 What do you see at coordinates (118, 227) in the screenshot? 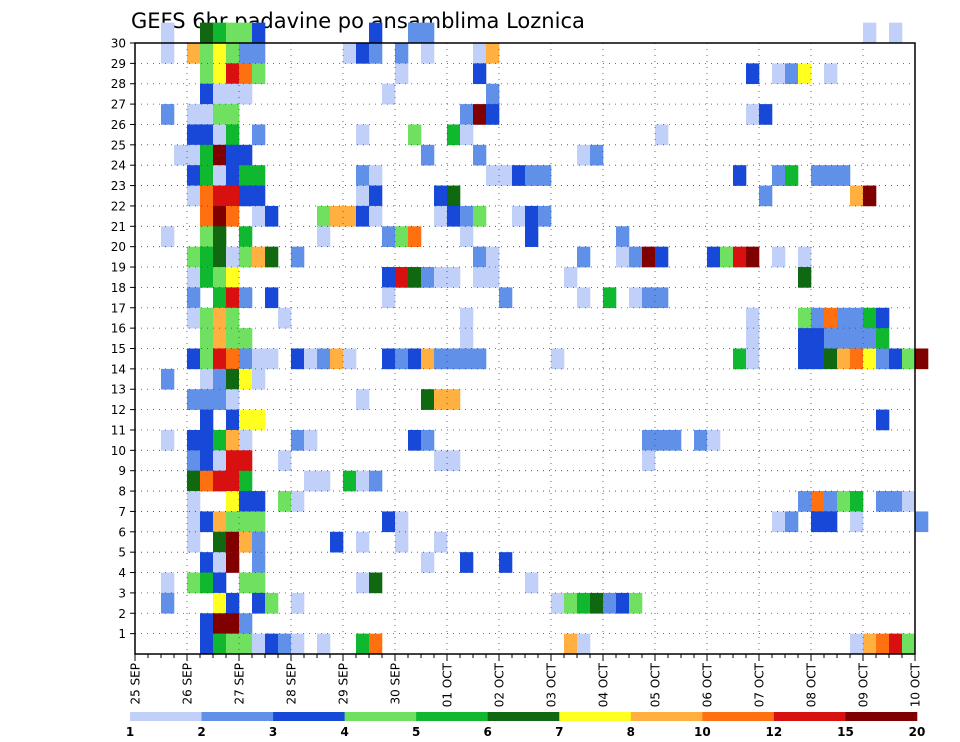
I see `y-tick-label: 21` at bounding box center [118, 227].